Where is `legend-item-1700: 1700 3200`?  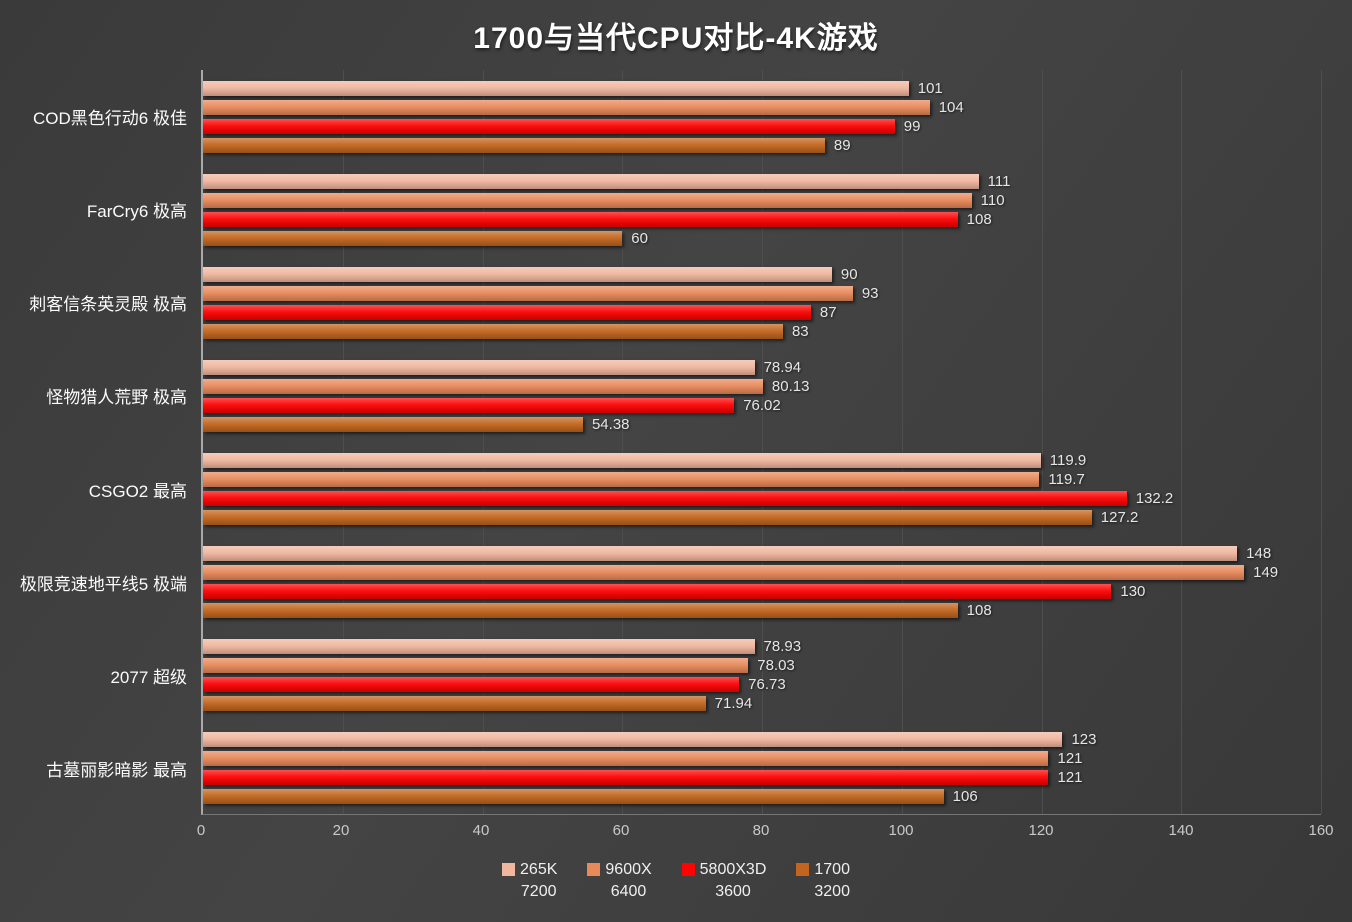
legend-item-1700: 1700 3200 is located at coordinates (823, 881).